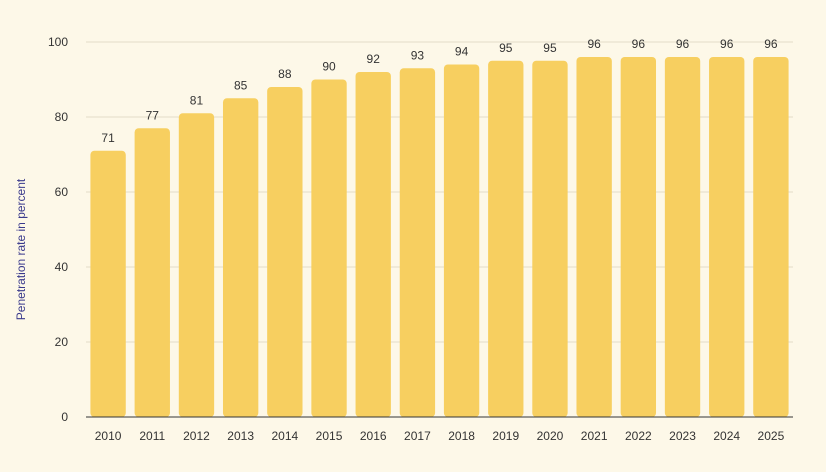 This screenshot has width=826, height=472. Describe the element at coordinates (550, 436) in the screenshot. I see `x-tick-label-2020: 2020` at that location.